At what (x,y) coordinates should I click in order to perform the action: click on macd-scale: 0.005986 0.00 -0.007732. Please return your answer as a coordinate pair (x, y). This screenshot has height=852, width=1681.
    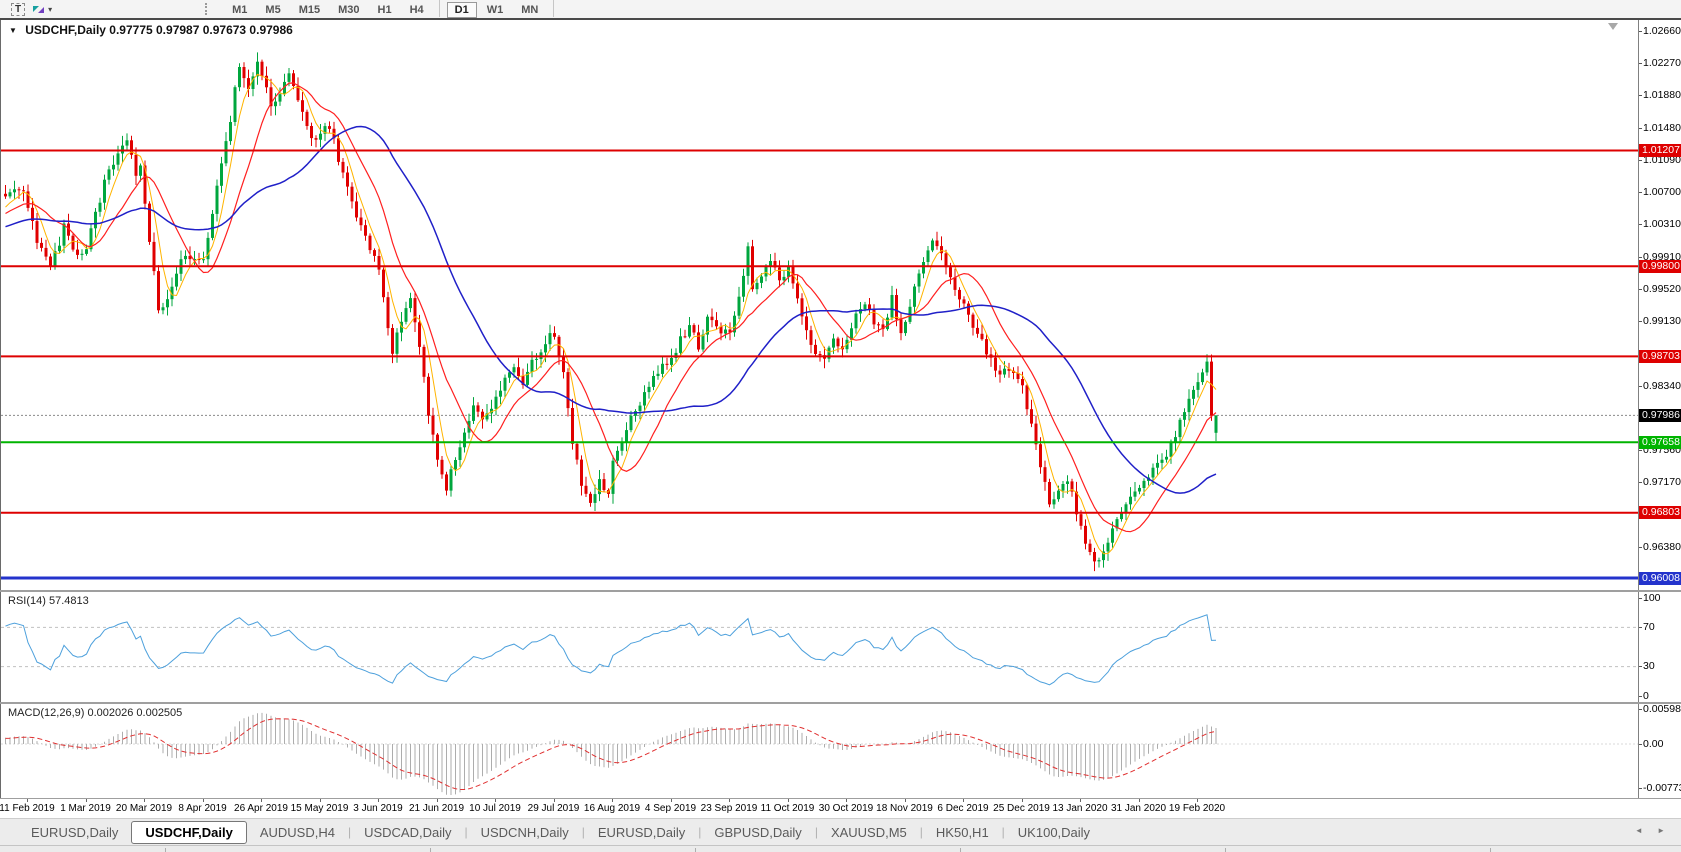
    Looking at the image, I should click on (1659, 750).